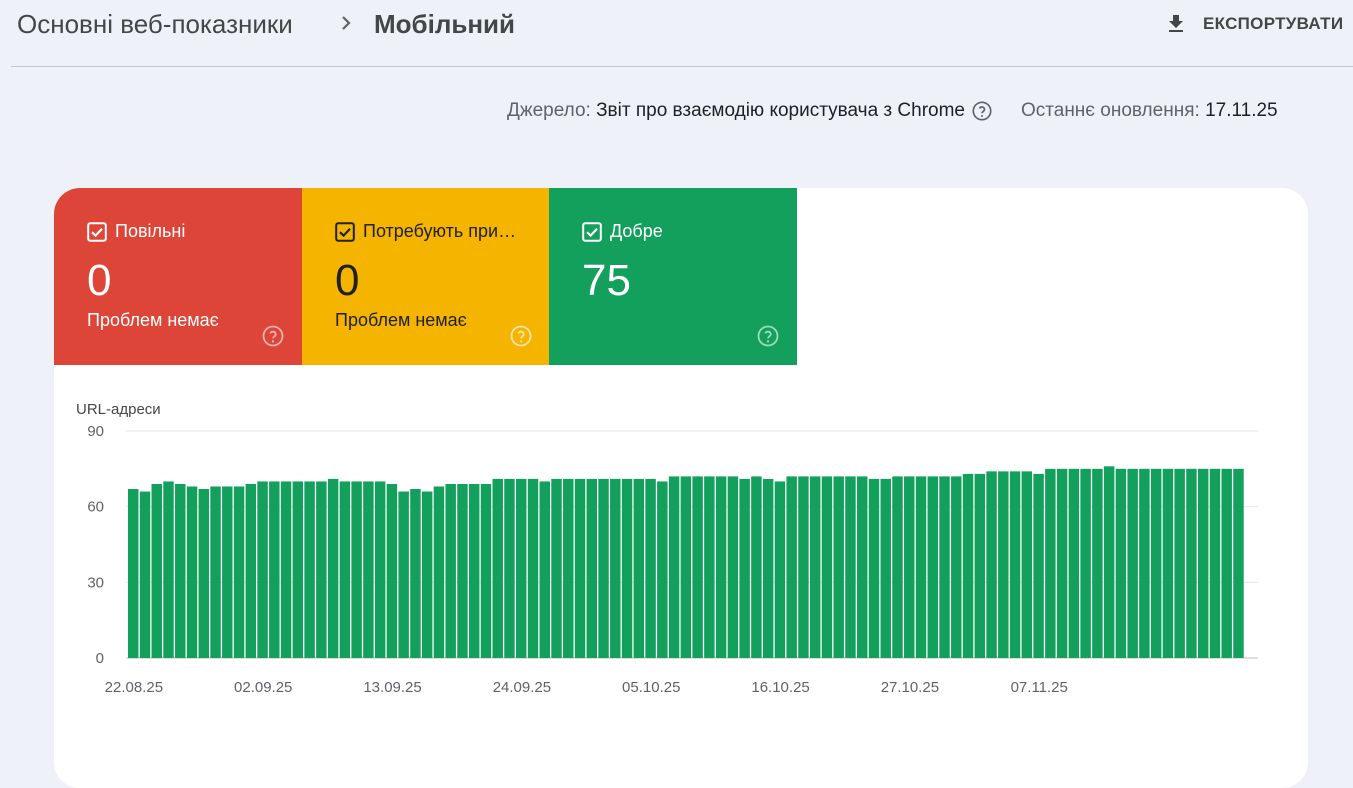  I want to click on y-tick-label: 90, so click(95, 431).